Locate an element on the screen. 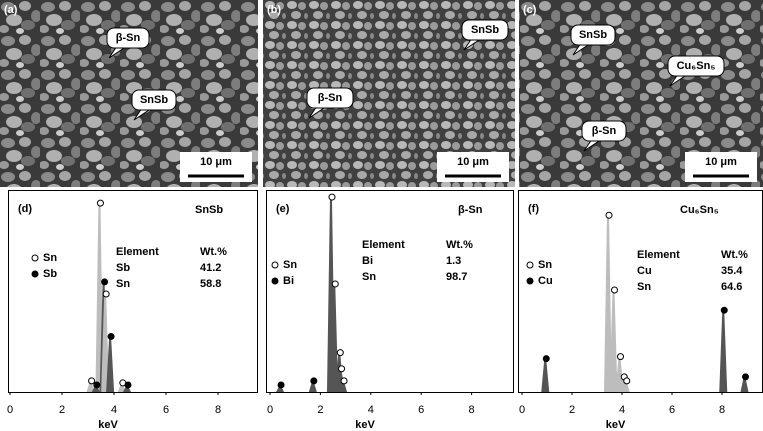 The width and height of the screenshot is (763, 431). callout: Cu₆Sn₅ is located at coordinates (696, 66).